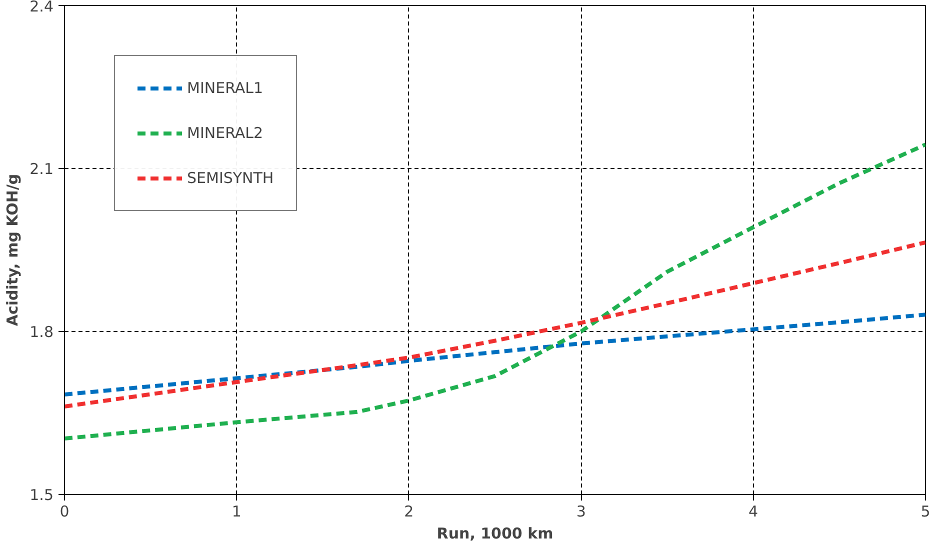 The image size is (943, 552). What do you see at coordinates (230, 178) in the screenshot?
I see `legend-label: SEMISYNTH` at bounding box center [230, 178].